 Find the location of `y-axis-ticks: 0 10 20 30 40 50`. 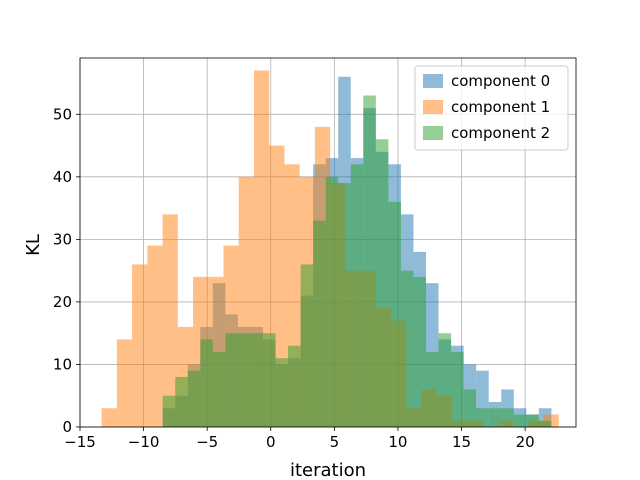

y-axis-ticks: 0 10 20 30 40 50 is located at coordinates (66, 270).